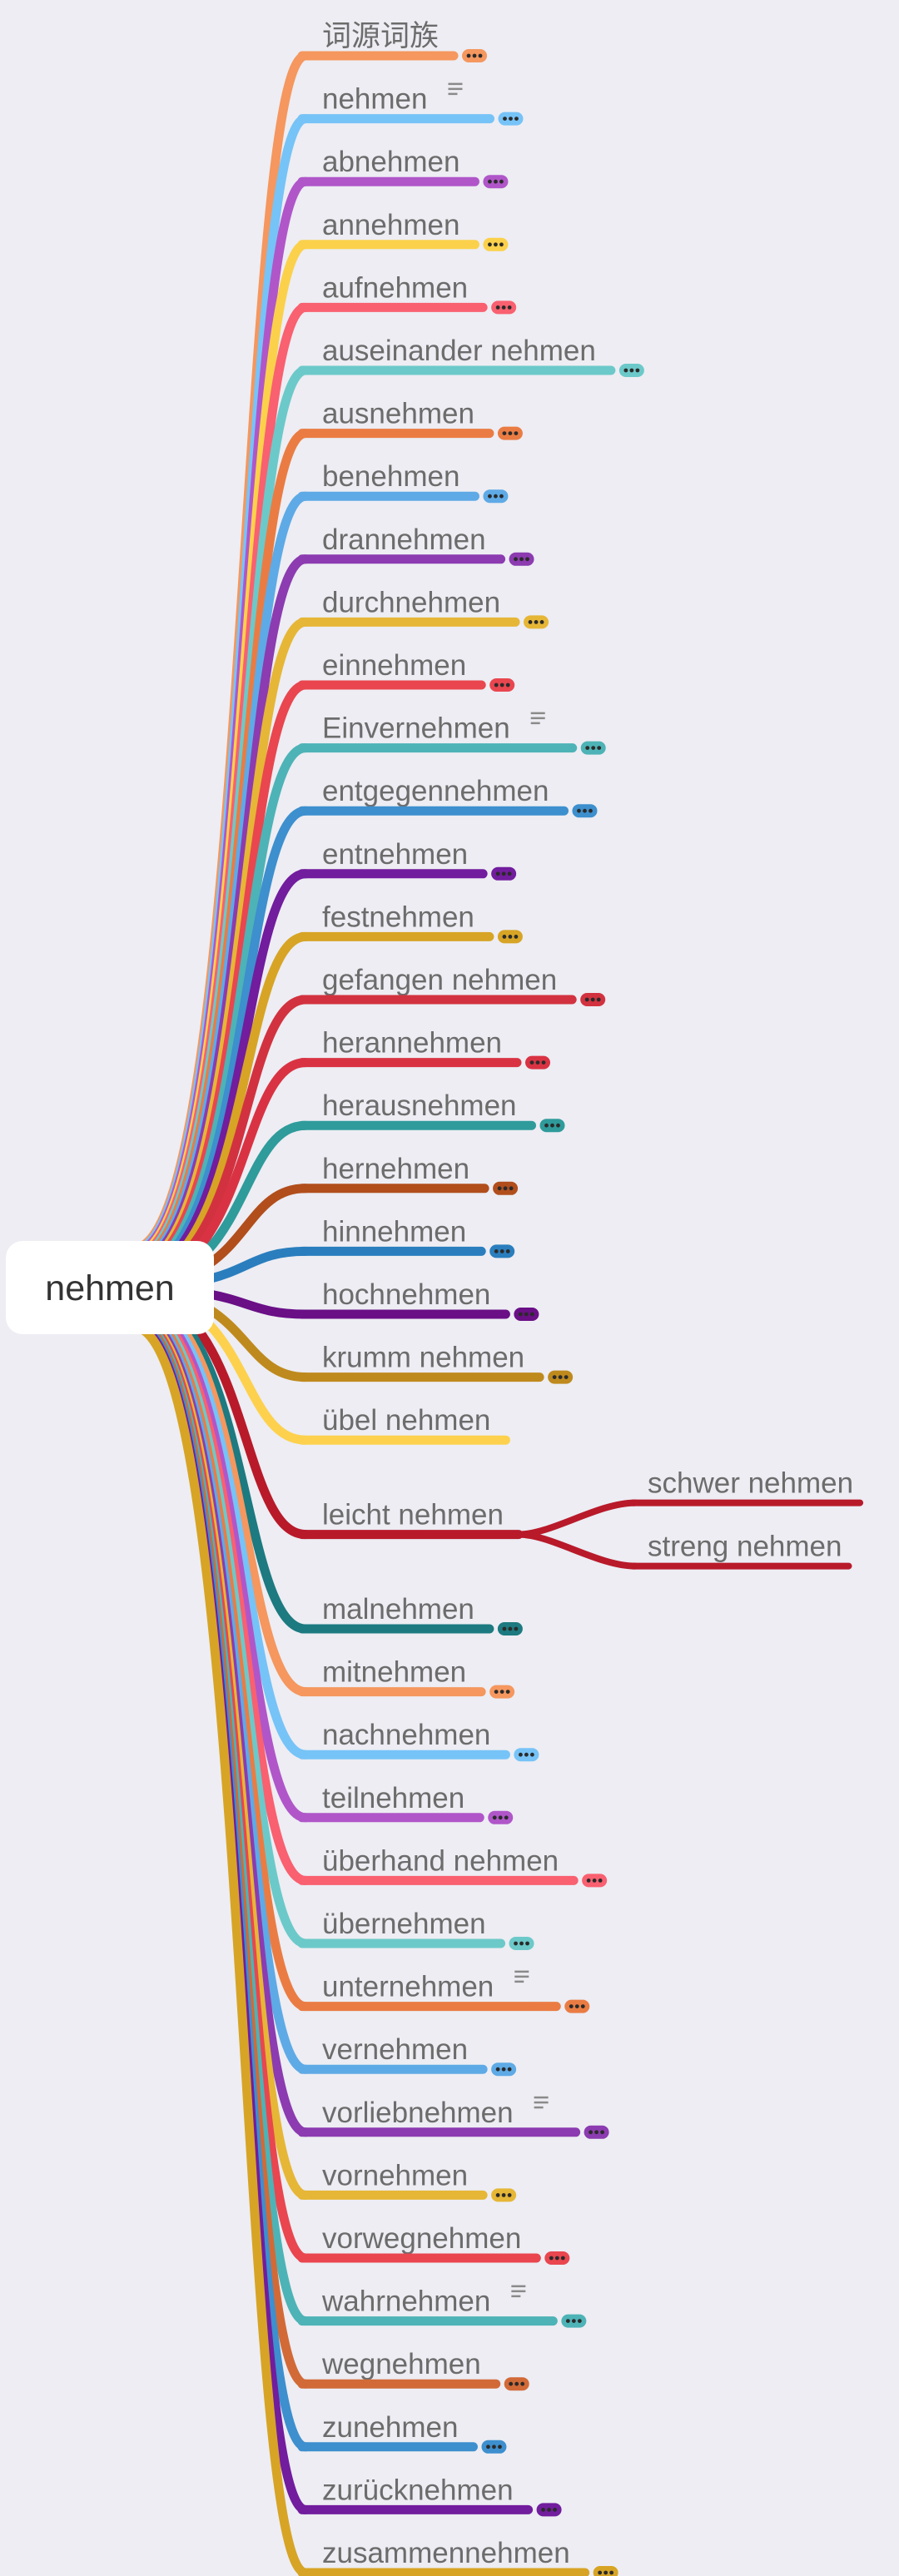  I want to click on branch-node-abnehmen: abnehmen, so click(403, 167).